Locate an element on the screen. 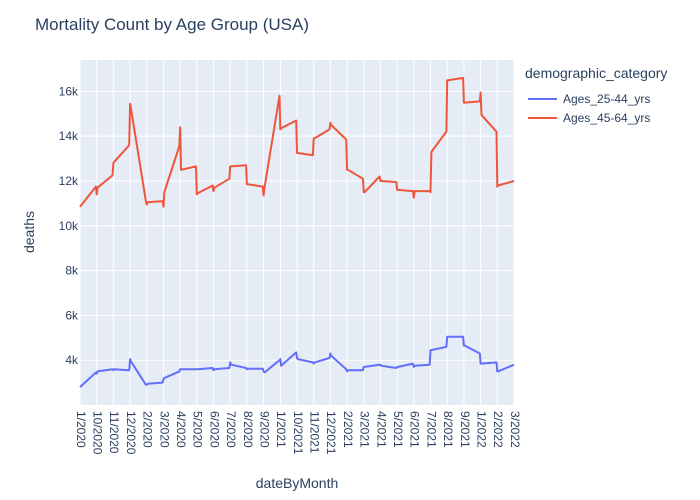  x-tick-label: 3/2020 is located at coordinates (164, 429).